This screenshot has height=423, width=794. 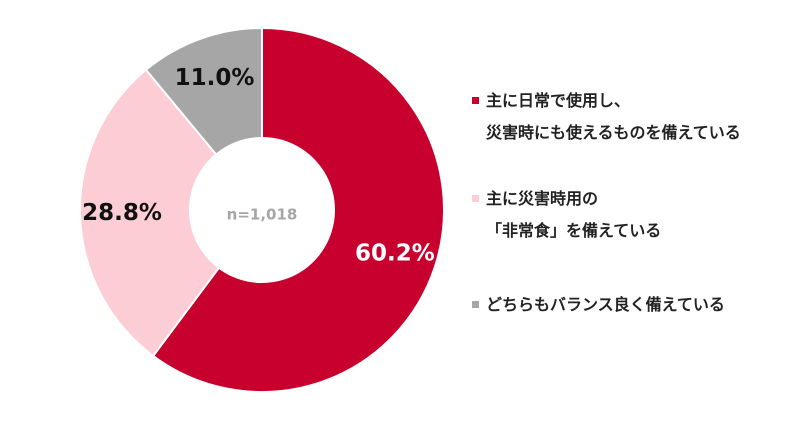 I want to click on center-label: n=1,018, so click(x=262, y=215).